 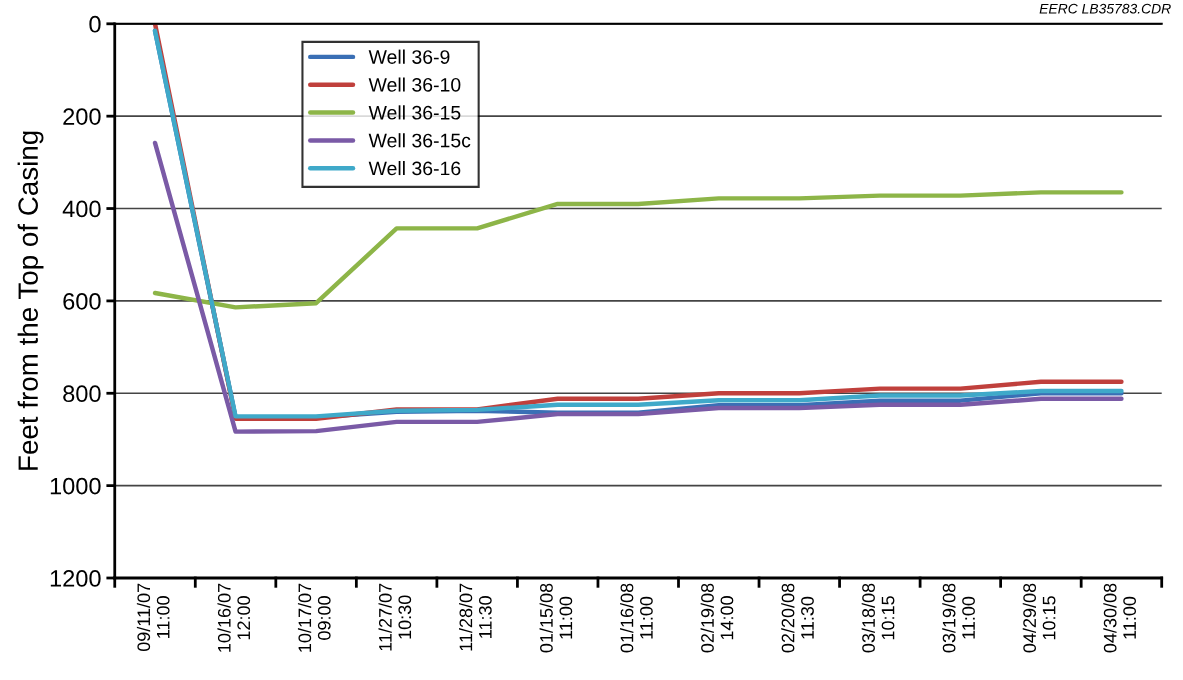 What do you see at coordinates (414, 168) in the screenshot?
I see `legend-label: Well 36-16` at bounding box center [414, 168].